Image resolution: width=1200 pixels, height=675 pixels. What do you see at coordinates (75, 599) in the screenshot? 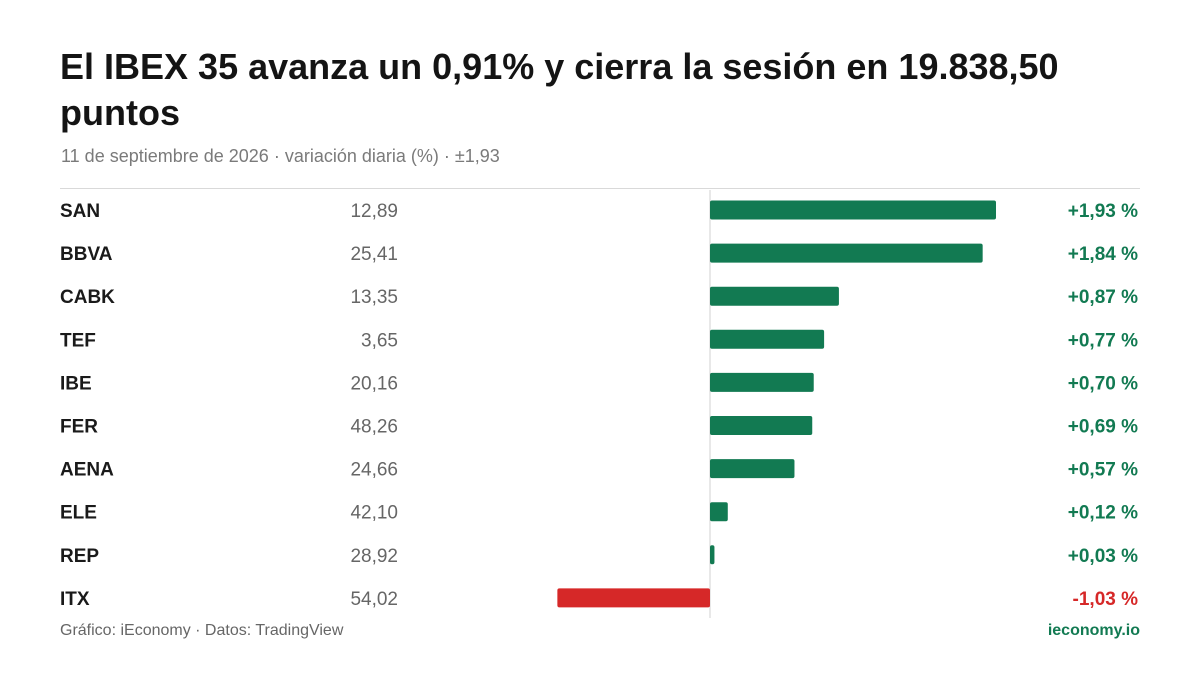
I see `ticker-label: ITX` at bounding box center [75, 599].